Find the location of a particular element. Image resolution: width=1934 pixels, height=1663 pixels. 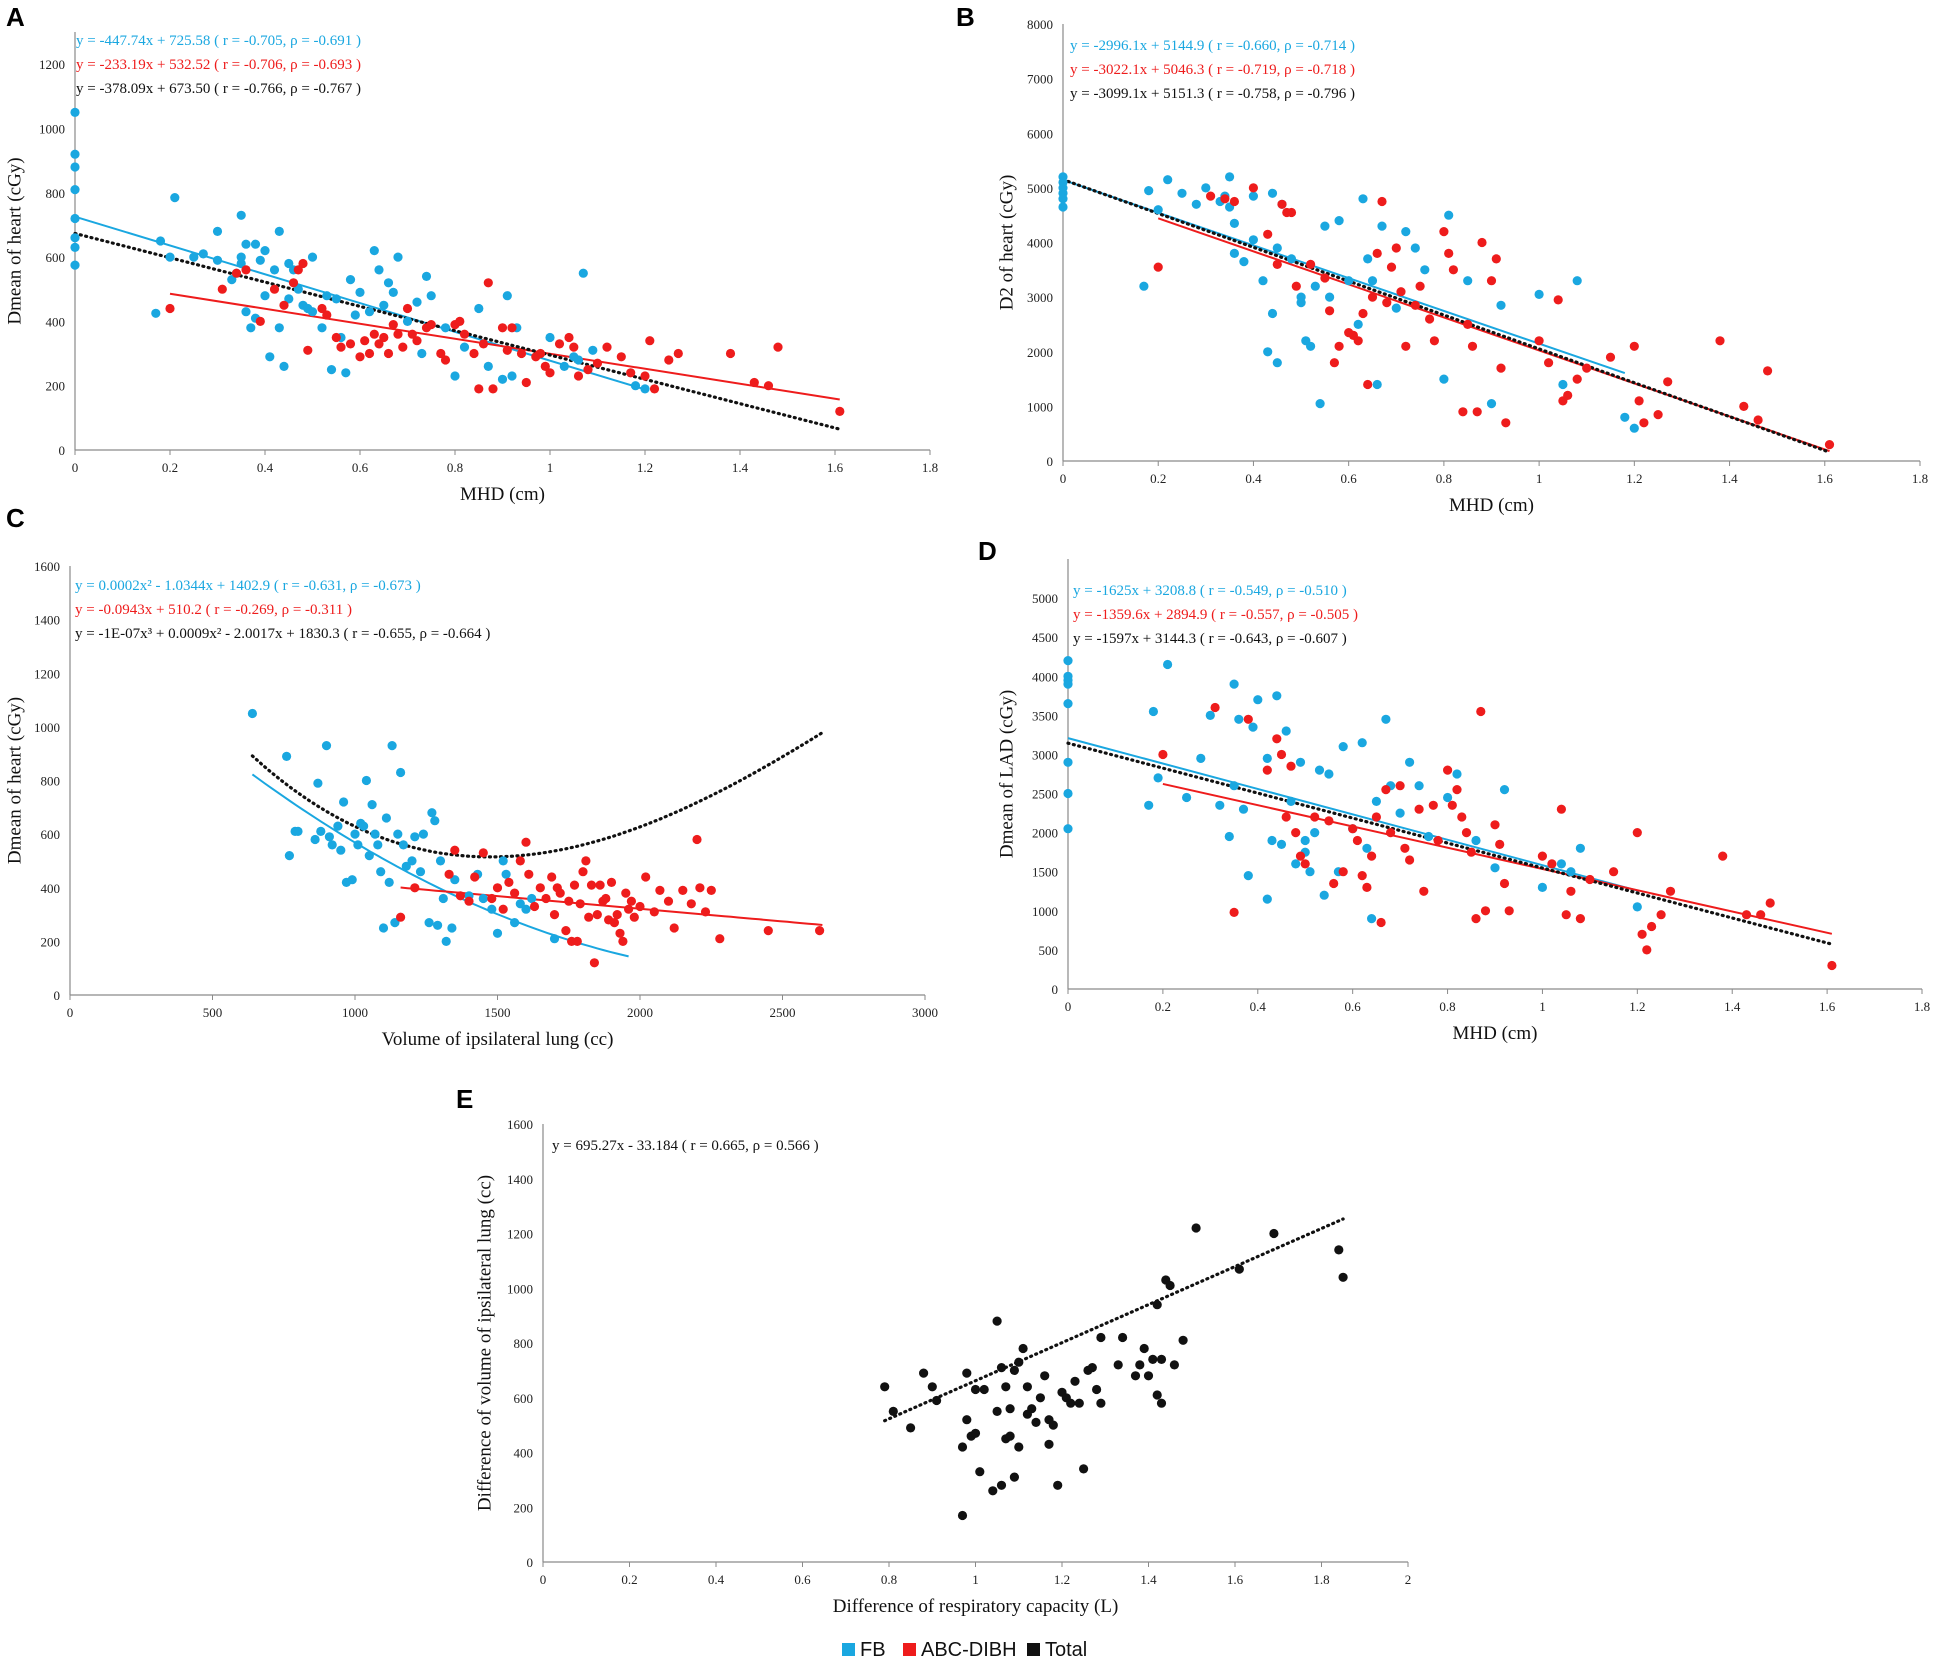

y-tick-label: 2000 is located at coordinates (1040, 352).